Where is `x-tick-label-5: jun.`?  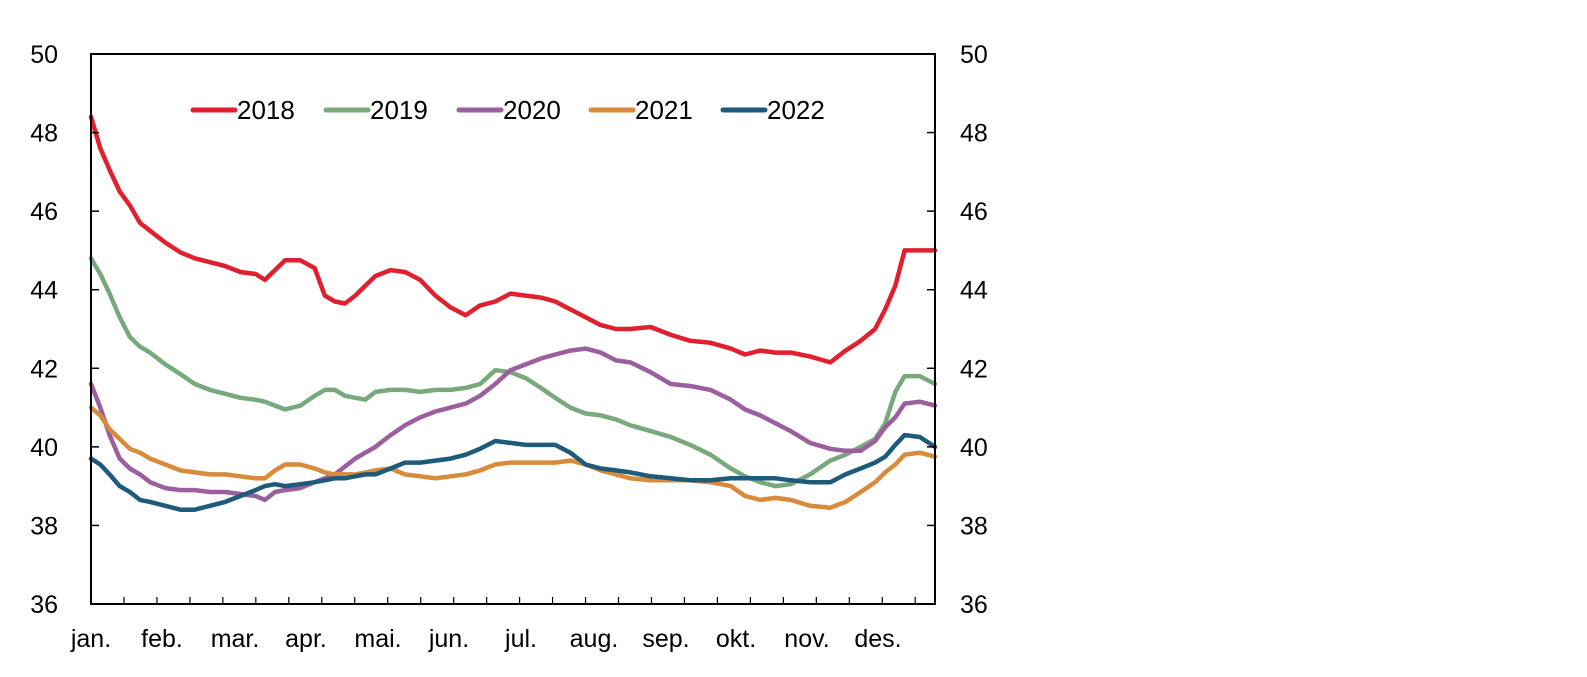 x-tick-label-5: jun. is located at coordinates (448, 639).